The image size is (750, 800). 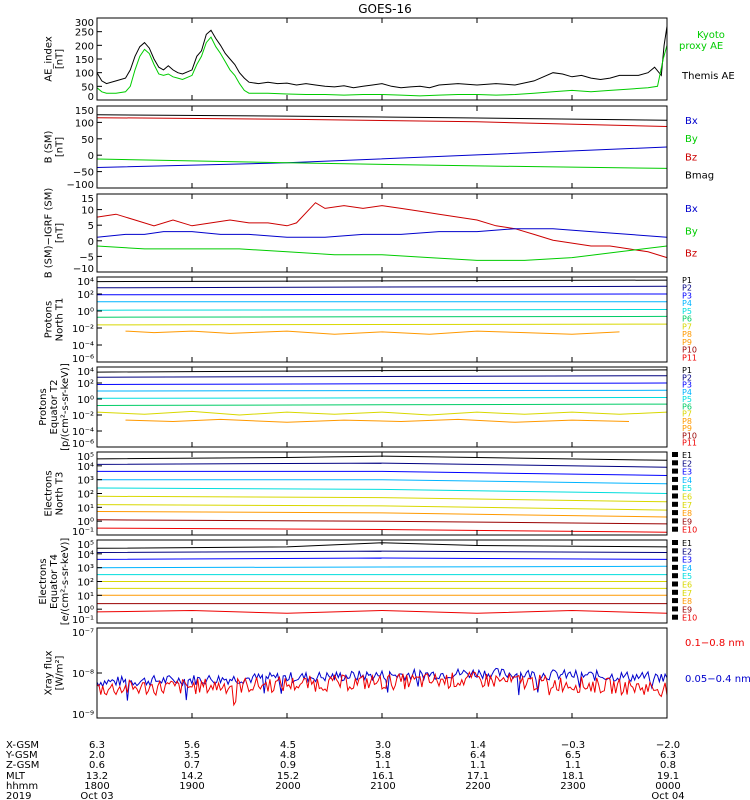 I want to click on legend-entry: E8, so click(x=687, y=513).